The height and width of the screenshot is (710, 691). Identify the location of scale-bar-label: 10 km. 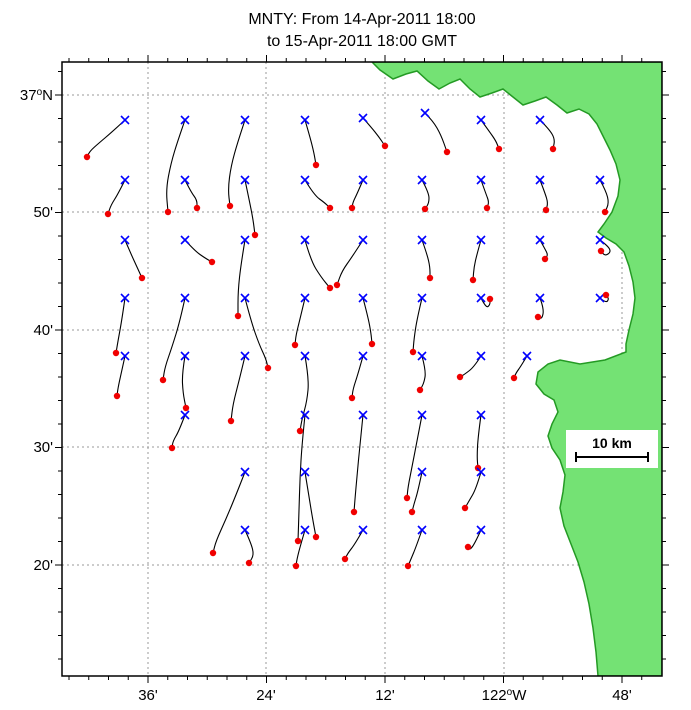
(612, 443).